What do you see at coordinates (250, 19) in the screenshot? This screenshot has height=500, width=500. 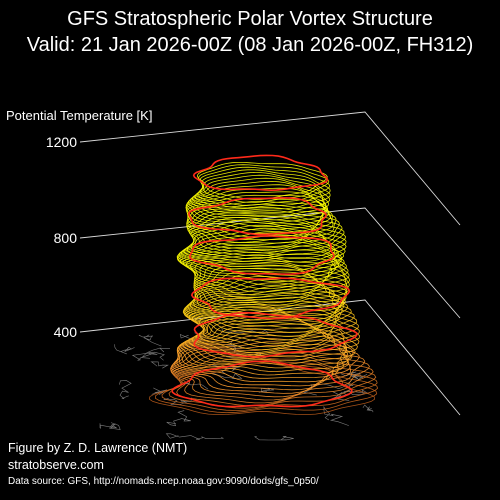 I see `figure-title-line1: GFS Stratospheric Polar Vortex Structure` at bounding box center [250, 19].